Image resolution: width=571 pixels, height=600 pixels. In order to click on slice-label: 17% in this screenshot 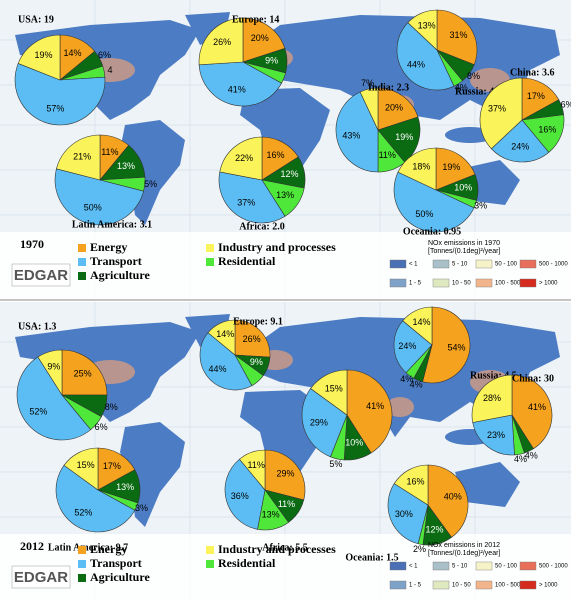, I will do `click(112, 466)`.